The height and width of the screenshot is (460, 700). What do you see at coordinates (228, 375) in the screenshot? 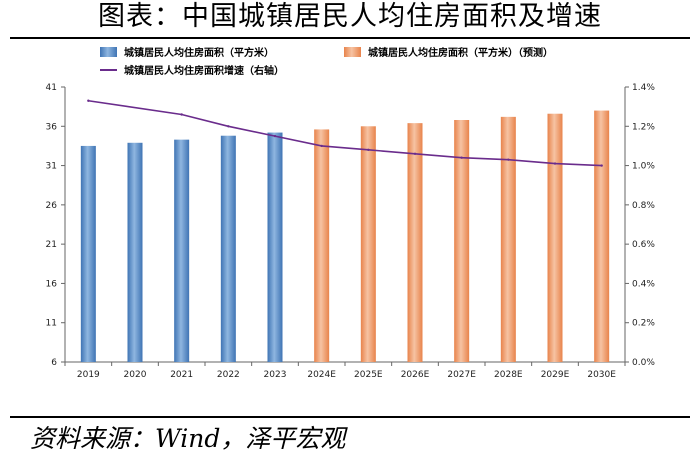
I see `x-axis-category-label: 2022` at bounding box center [228, 375].